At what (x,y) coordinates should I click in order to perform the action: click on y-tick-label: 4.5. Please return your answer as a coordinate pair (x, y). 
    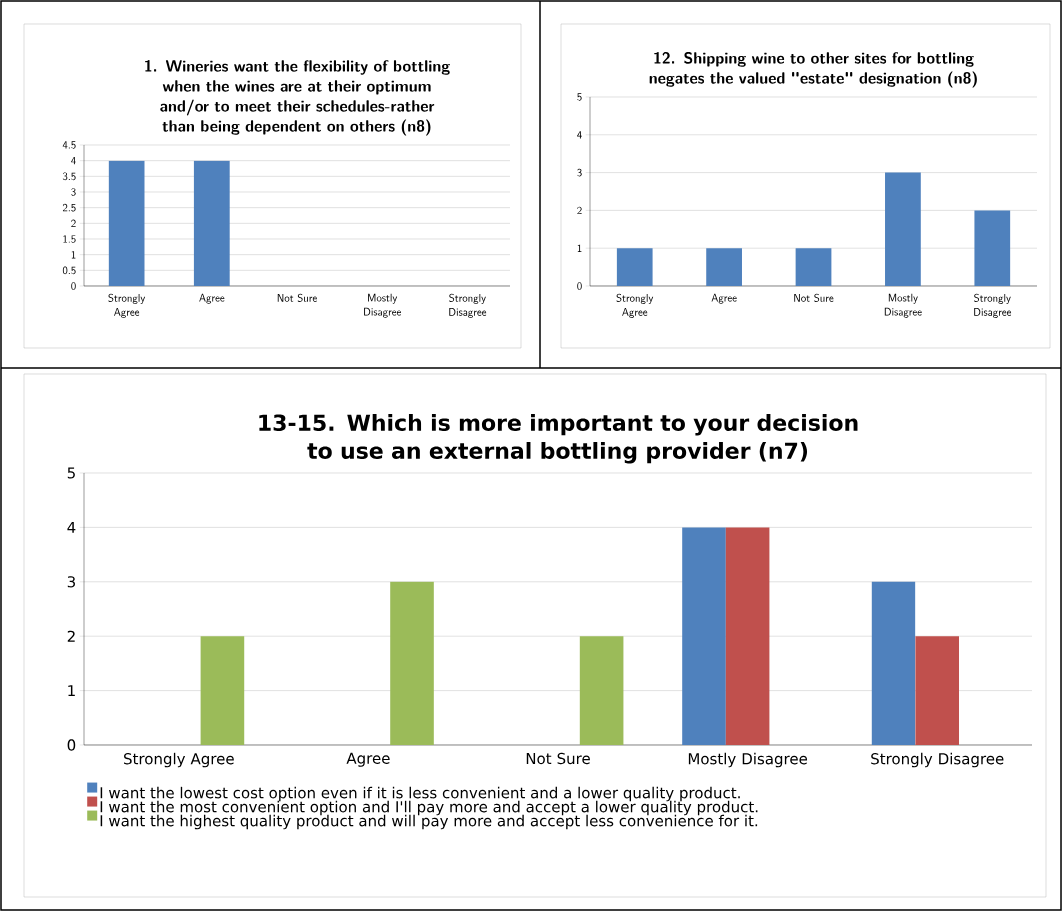
    Looking at the image, I should click on (69, 145).